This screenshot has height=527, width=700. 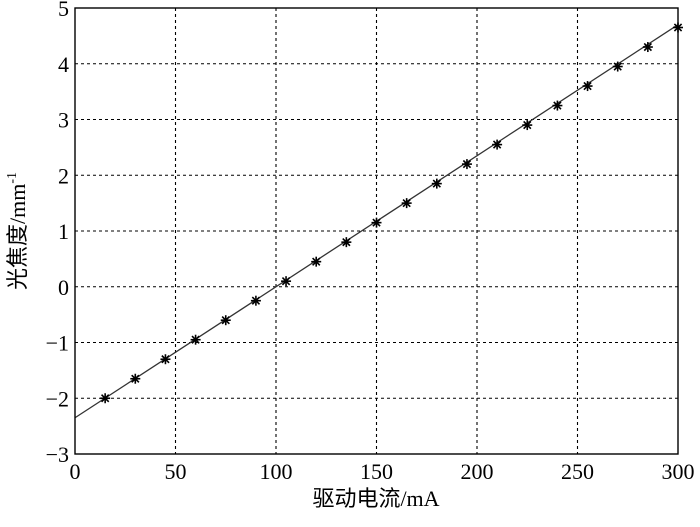 What do you see at coordinates (63, 287) in the screenshot?
I see `y-tick-label: 0` at bounding box center [63, 287].